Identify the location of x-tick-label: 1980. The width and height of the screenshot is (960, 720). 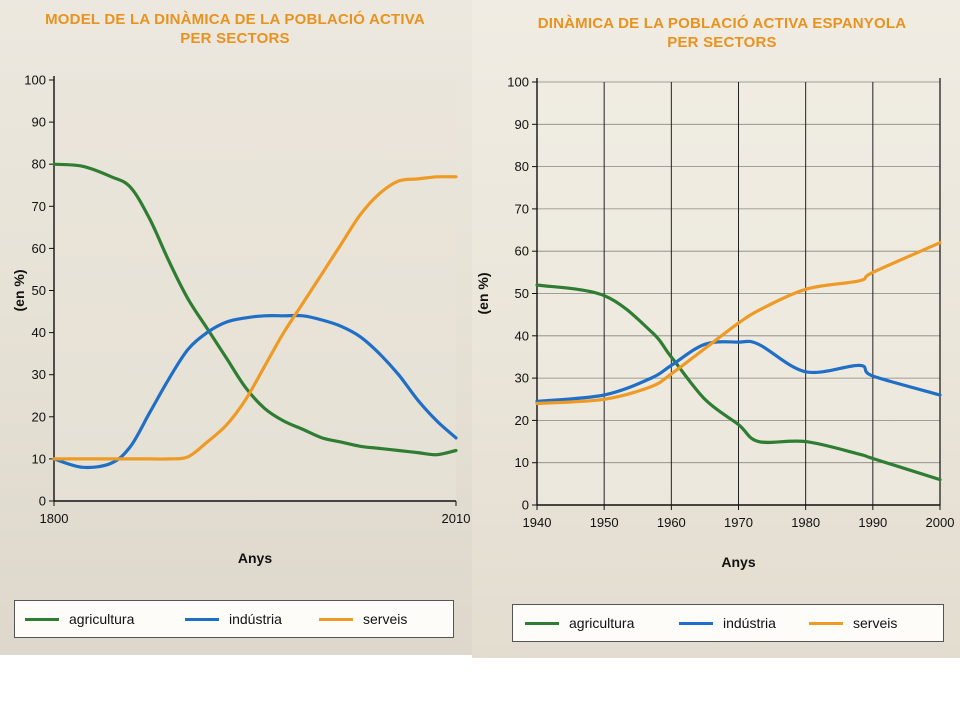
(805, 522).